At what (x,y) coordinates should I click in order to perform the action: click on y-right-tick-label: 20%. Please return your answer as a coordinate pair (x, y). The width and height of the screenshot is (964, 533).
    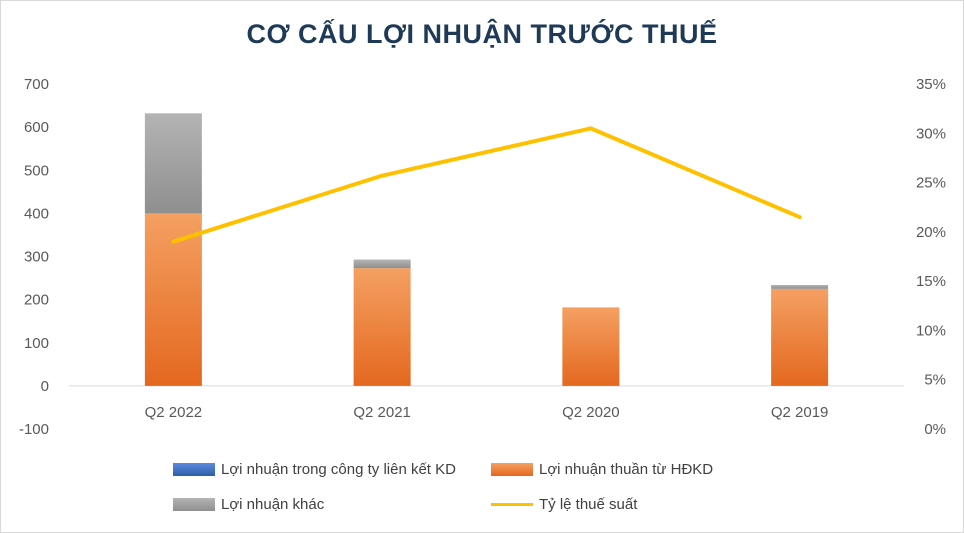
    Looking at the image, I should click on (931, 232).